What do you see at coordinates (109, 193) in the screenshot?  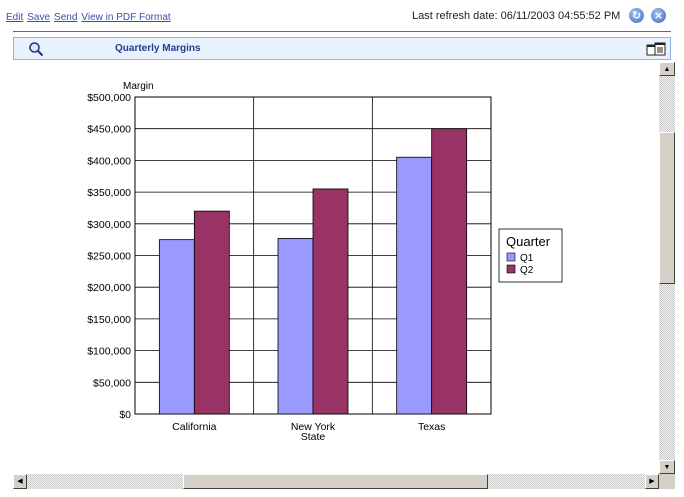 I see `y-tick-label: $350,000` at bounding box center [109, 193].